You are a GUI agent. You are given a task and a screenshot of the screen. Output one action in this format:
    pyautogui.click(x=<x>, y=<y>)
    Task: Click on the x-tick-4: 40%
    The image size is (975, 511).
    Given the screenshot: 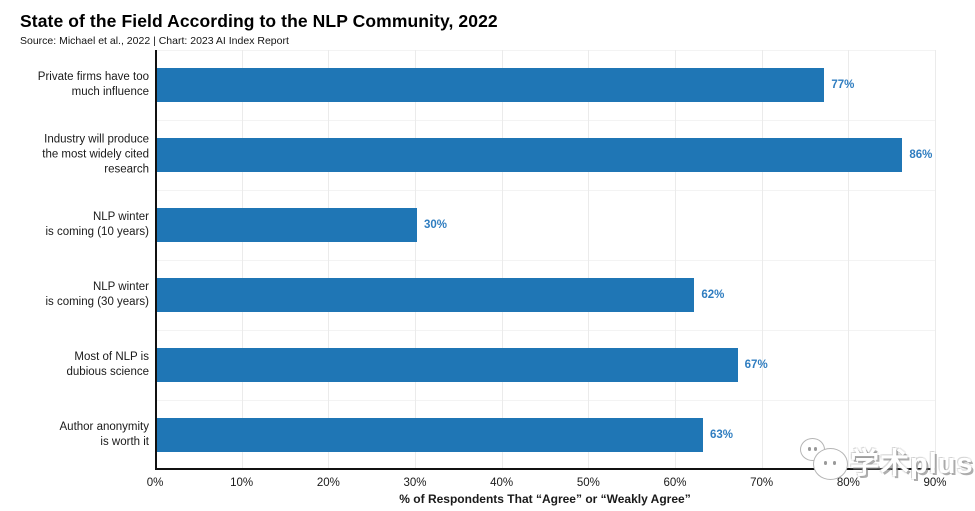 What is the action you would take?
    pyautogui.click(x=502, y=483)
    